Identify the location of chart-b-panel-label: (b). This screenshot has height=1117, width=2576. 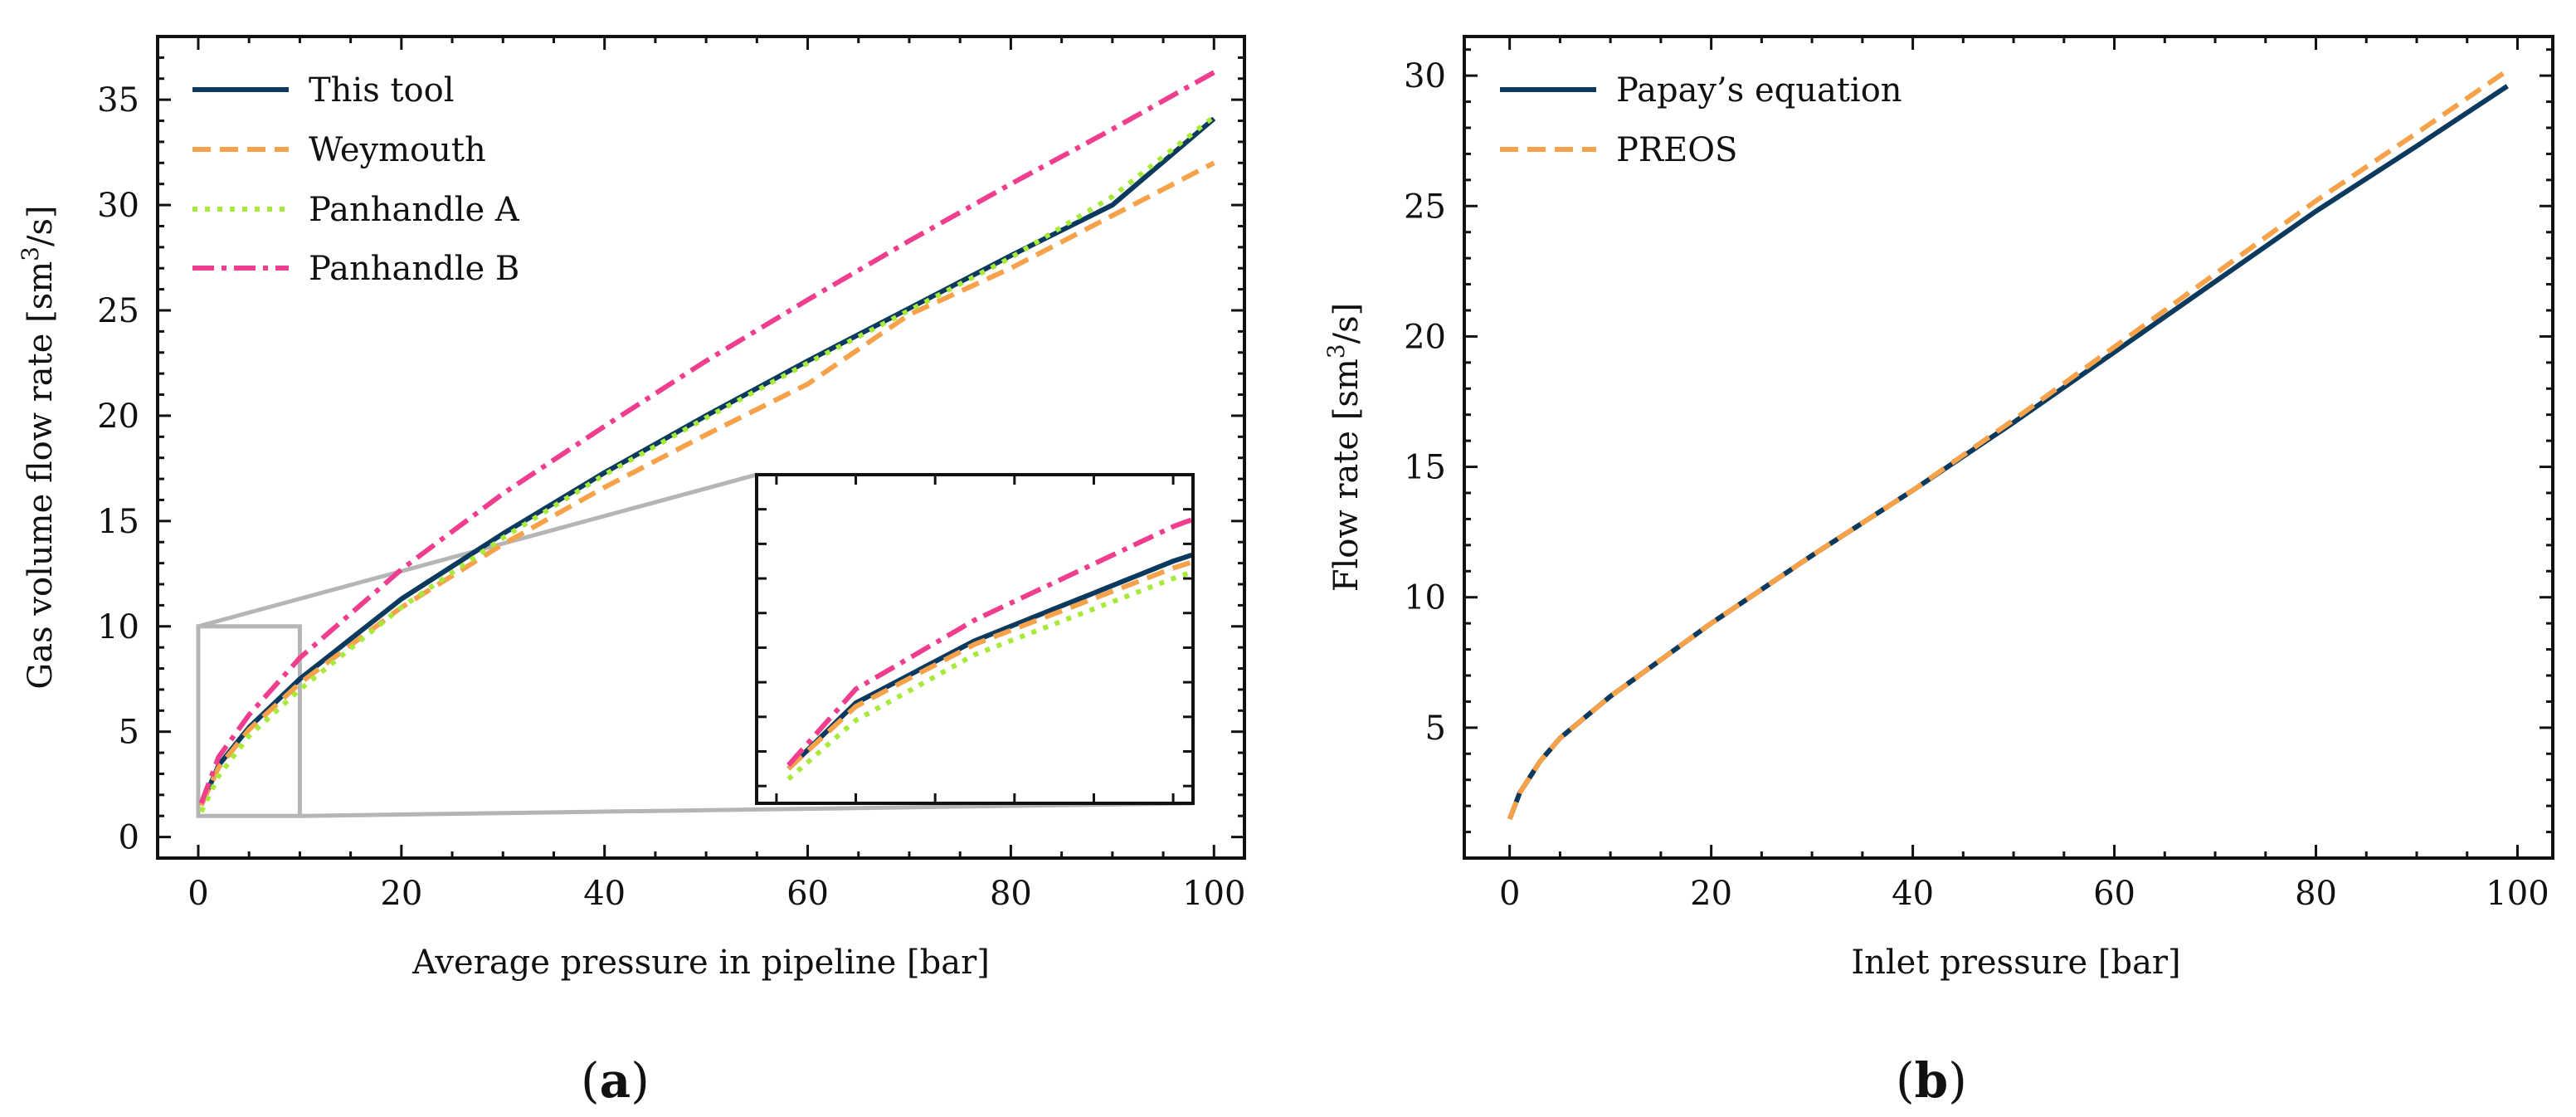
(1931, 1081).